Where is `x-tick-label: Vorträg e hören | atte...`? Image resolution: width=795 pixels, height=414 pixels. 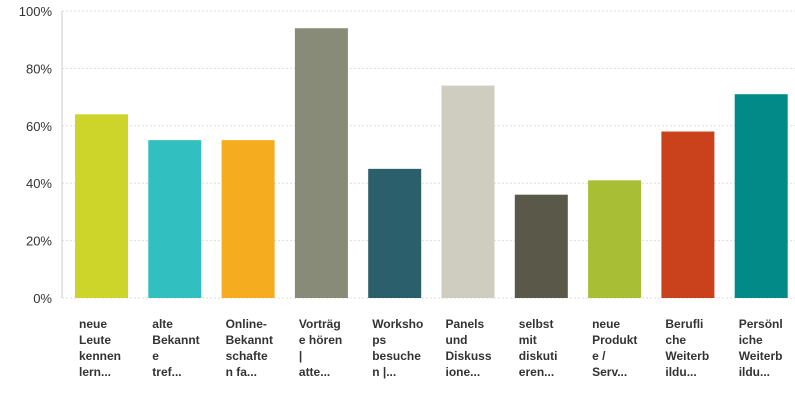 x-tick-label: Vorträg e hören | atte... is located at coordinates (320, 348).